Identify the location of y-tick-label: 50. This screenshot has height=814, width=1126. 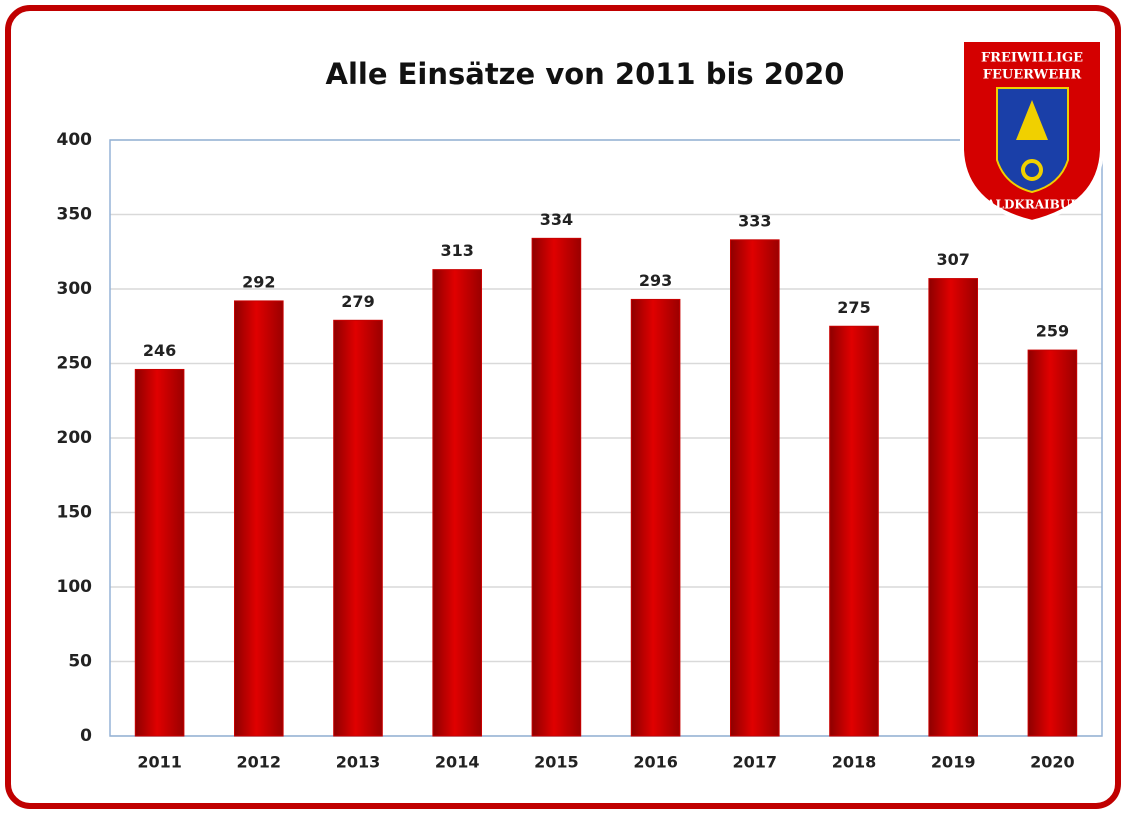
(80, 662).